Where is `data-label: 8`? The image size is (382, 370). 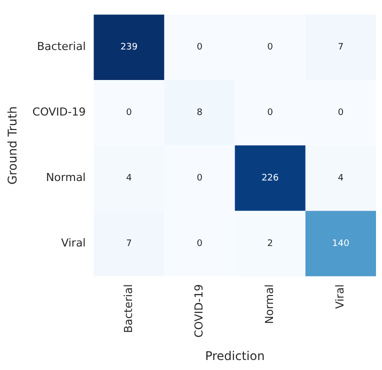
data-label: 8 is located at coordinates (199, 113).